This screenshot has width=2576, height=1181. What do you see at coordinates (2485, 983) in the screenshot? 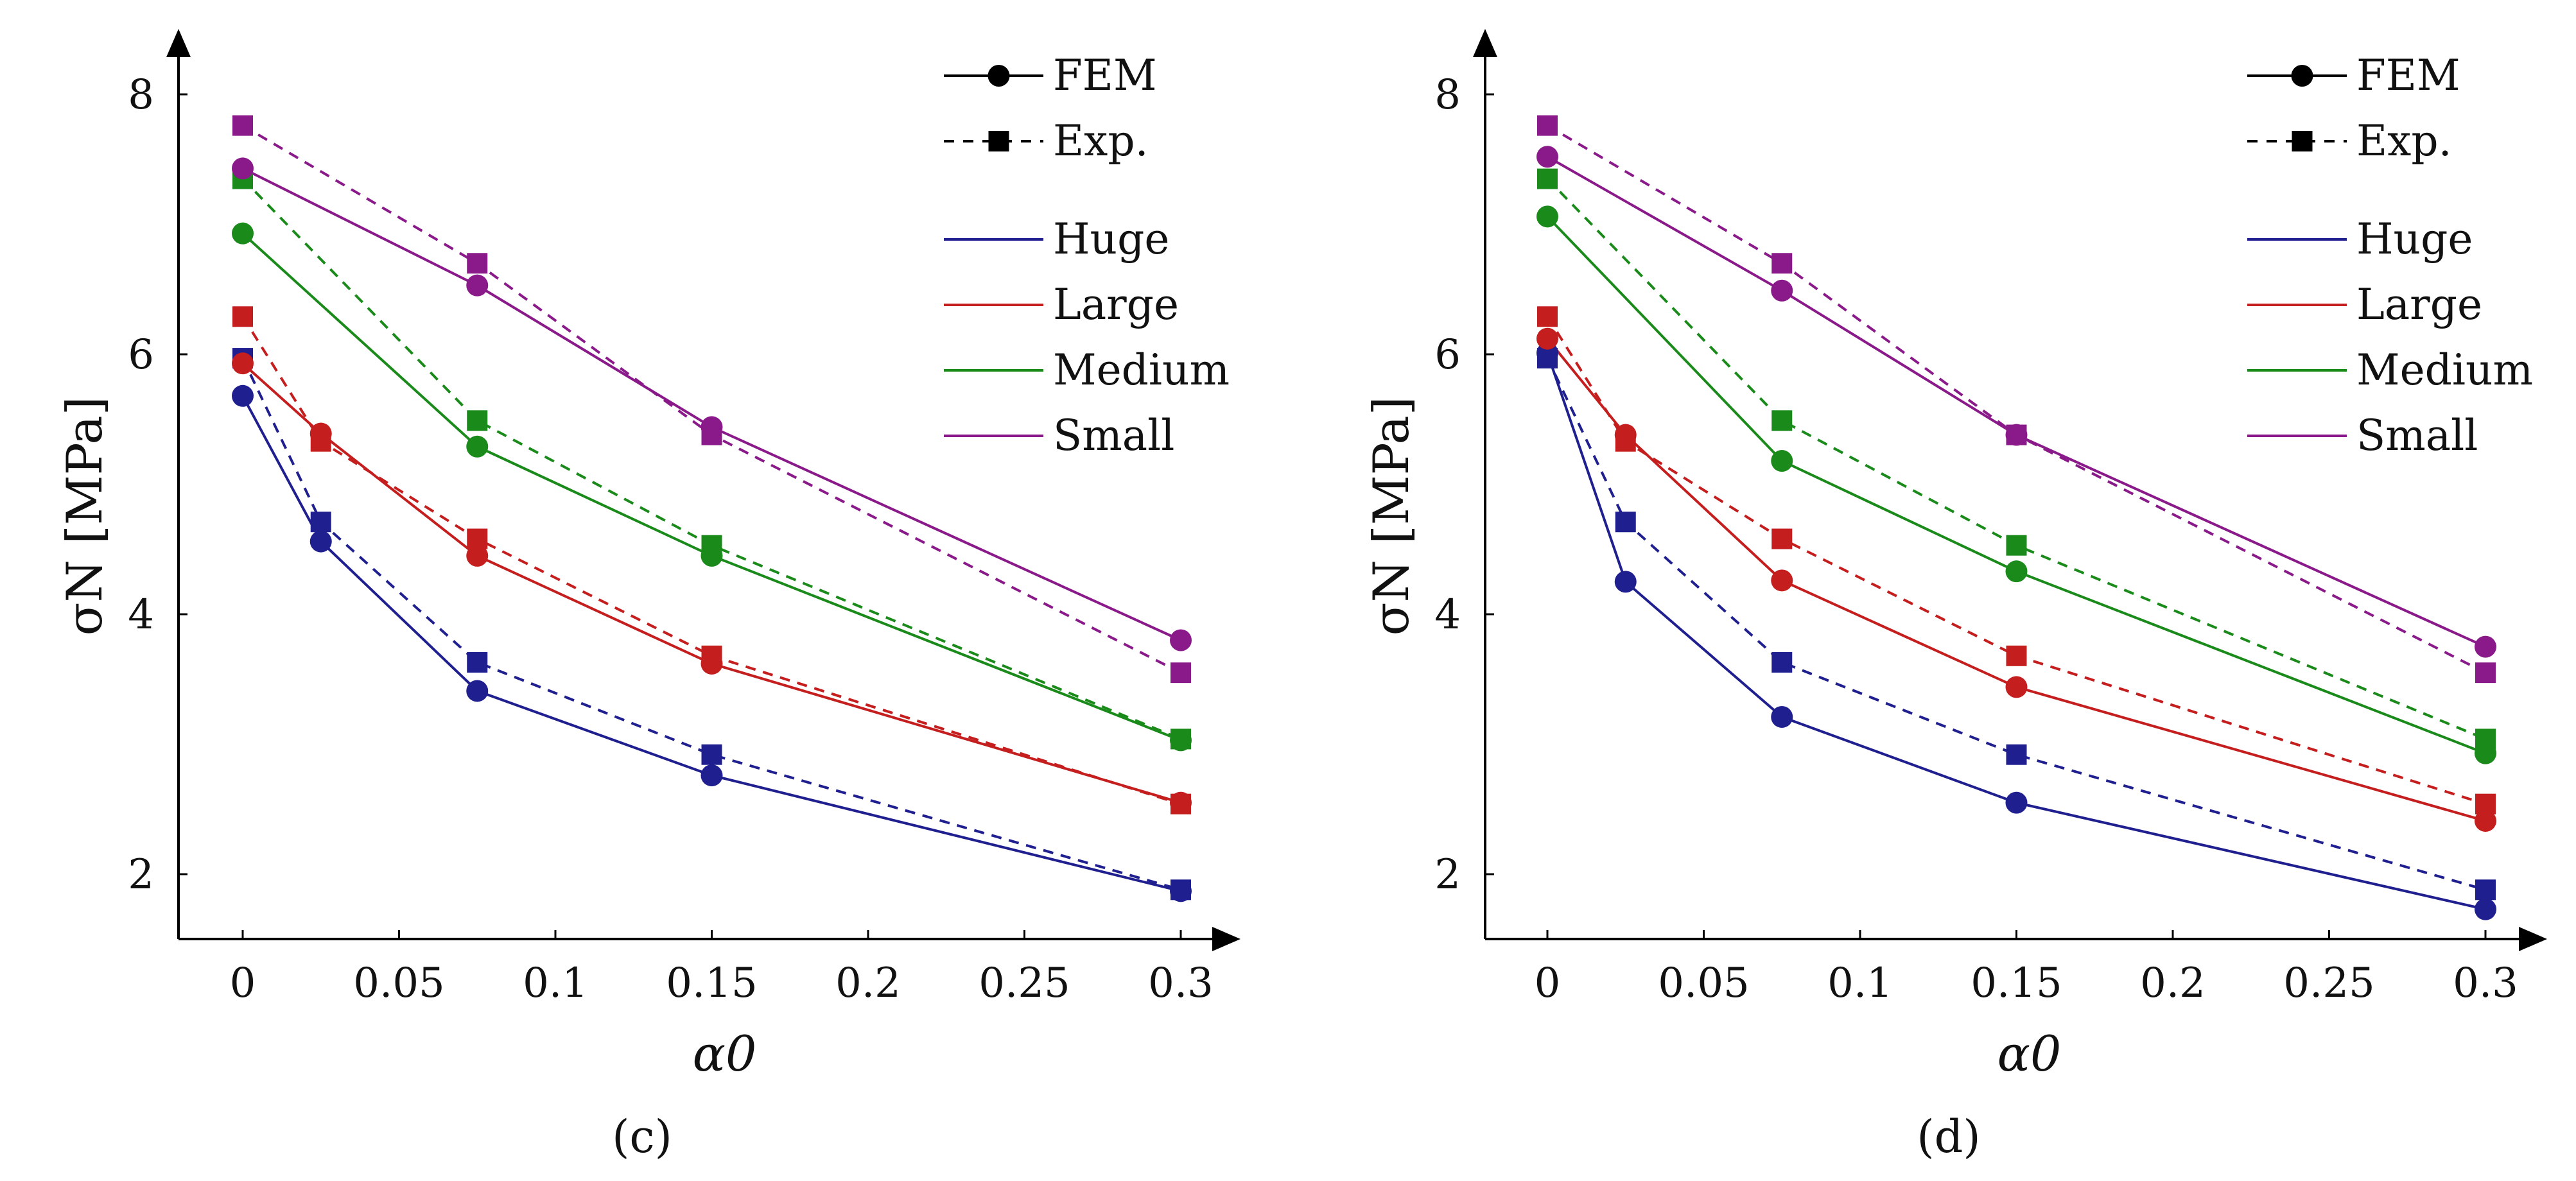
I see `x-tick-label: 0.3` at bounding box center [2485, 983].